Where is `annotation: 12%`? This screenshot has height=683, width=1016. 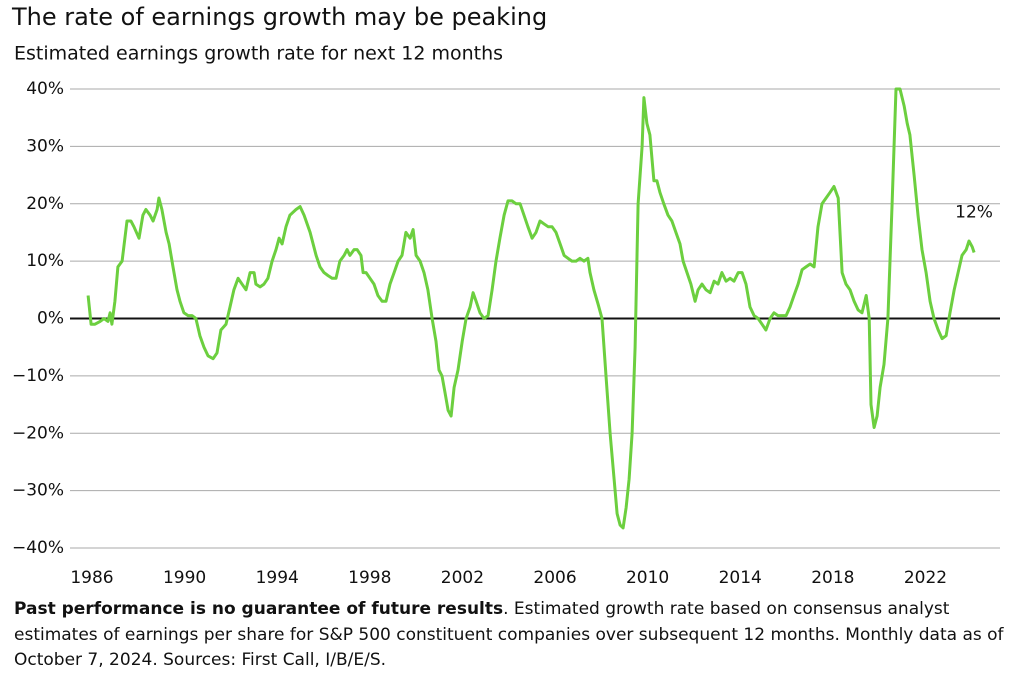
annotation: 12% is located at coordinates (974, 213).